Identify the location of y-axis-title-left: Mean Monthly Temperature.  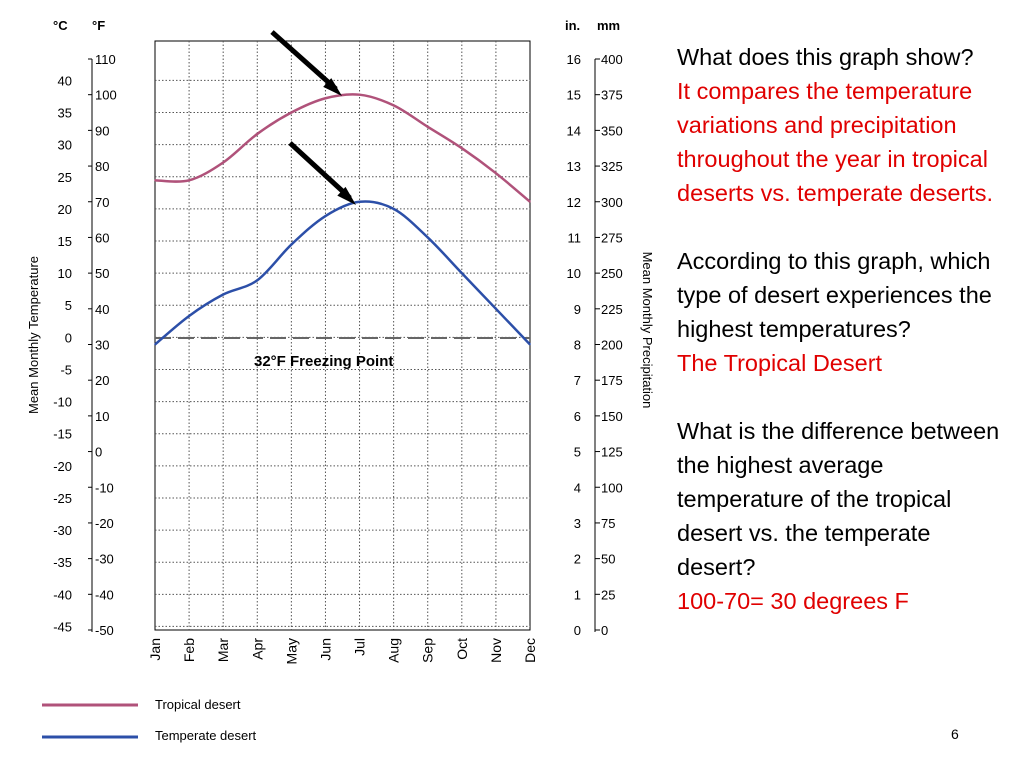
(33, 335).